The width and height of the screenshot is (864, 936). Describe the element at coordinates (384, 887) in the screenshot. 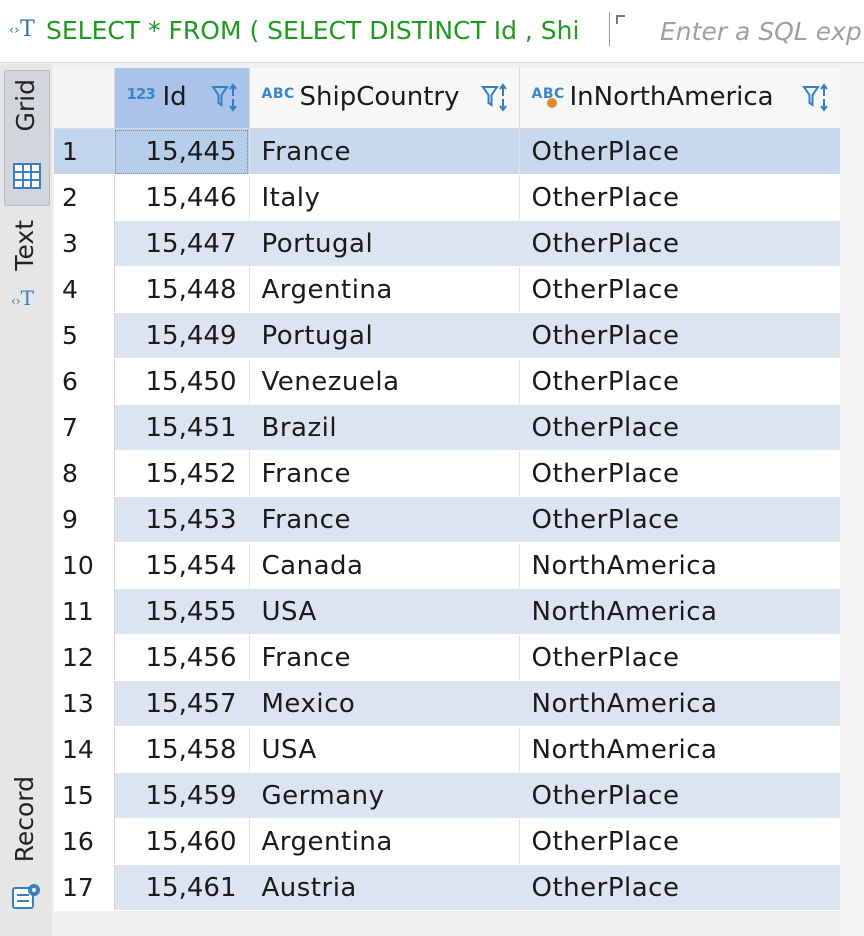

I see `cell-shipcountry: Austria` at that location.